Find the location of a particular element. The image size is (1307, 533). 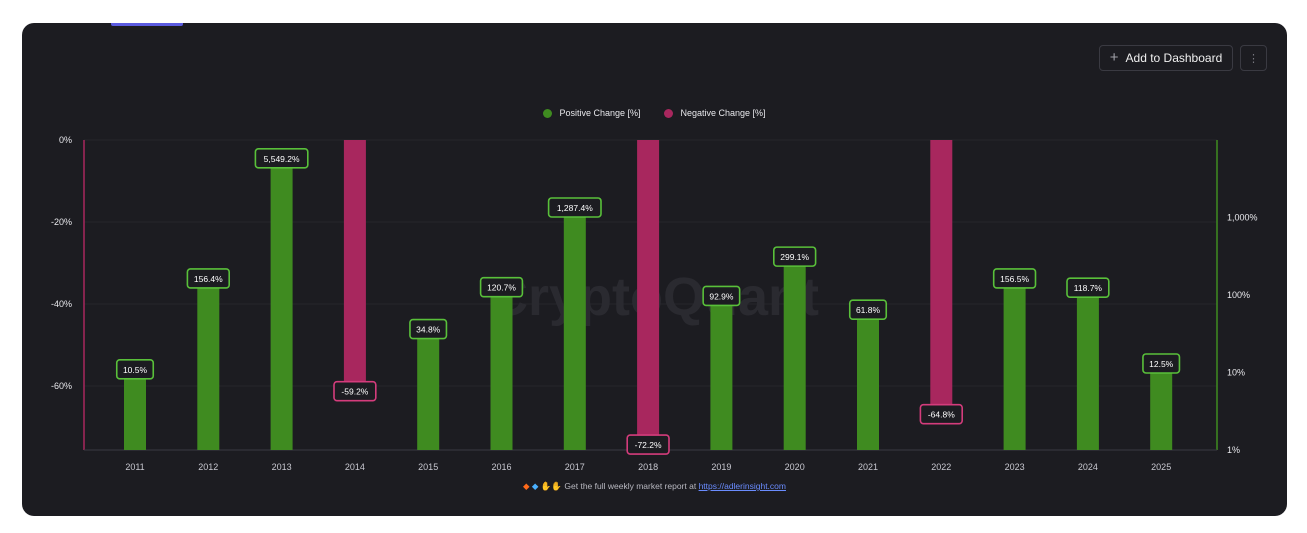

positive-data-label: 120.7% is located at coordinates (501, 288).